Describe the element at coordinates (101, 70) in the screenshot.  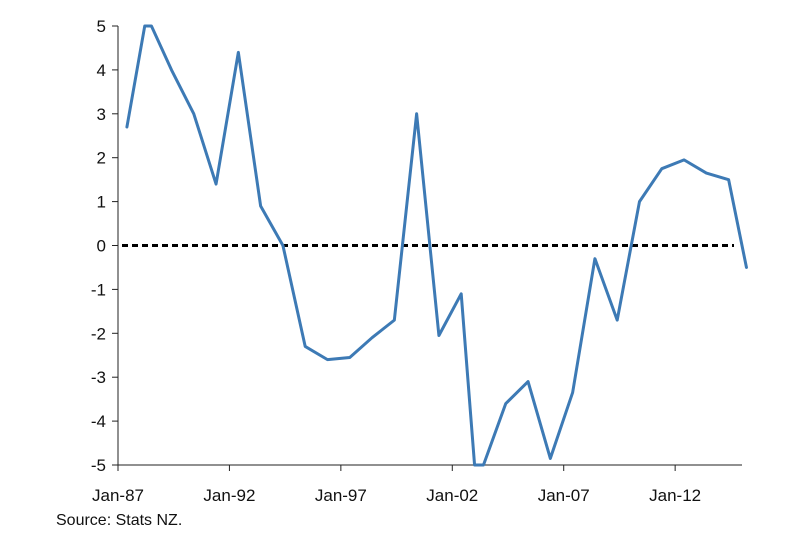
I see `y-tick-label: 4` at that location.